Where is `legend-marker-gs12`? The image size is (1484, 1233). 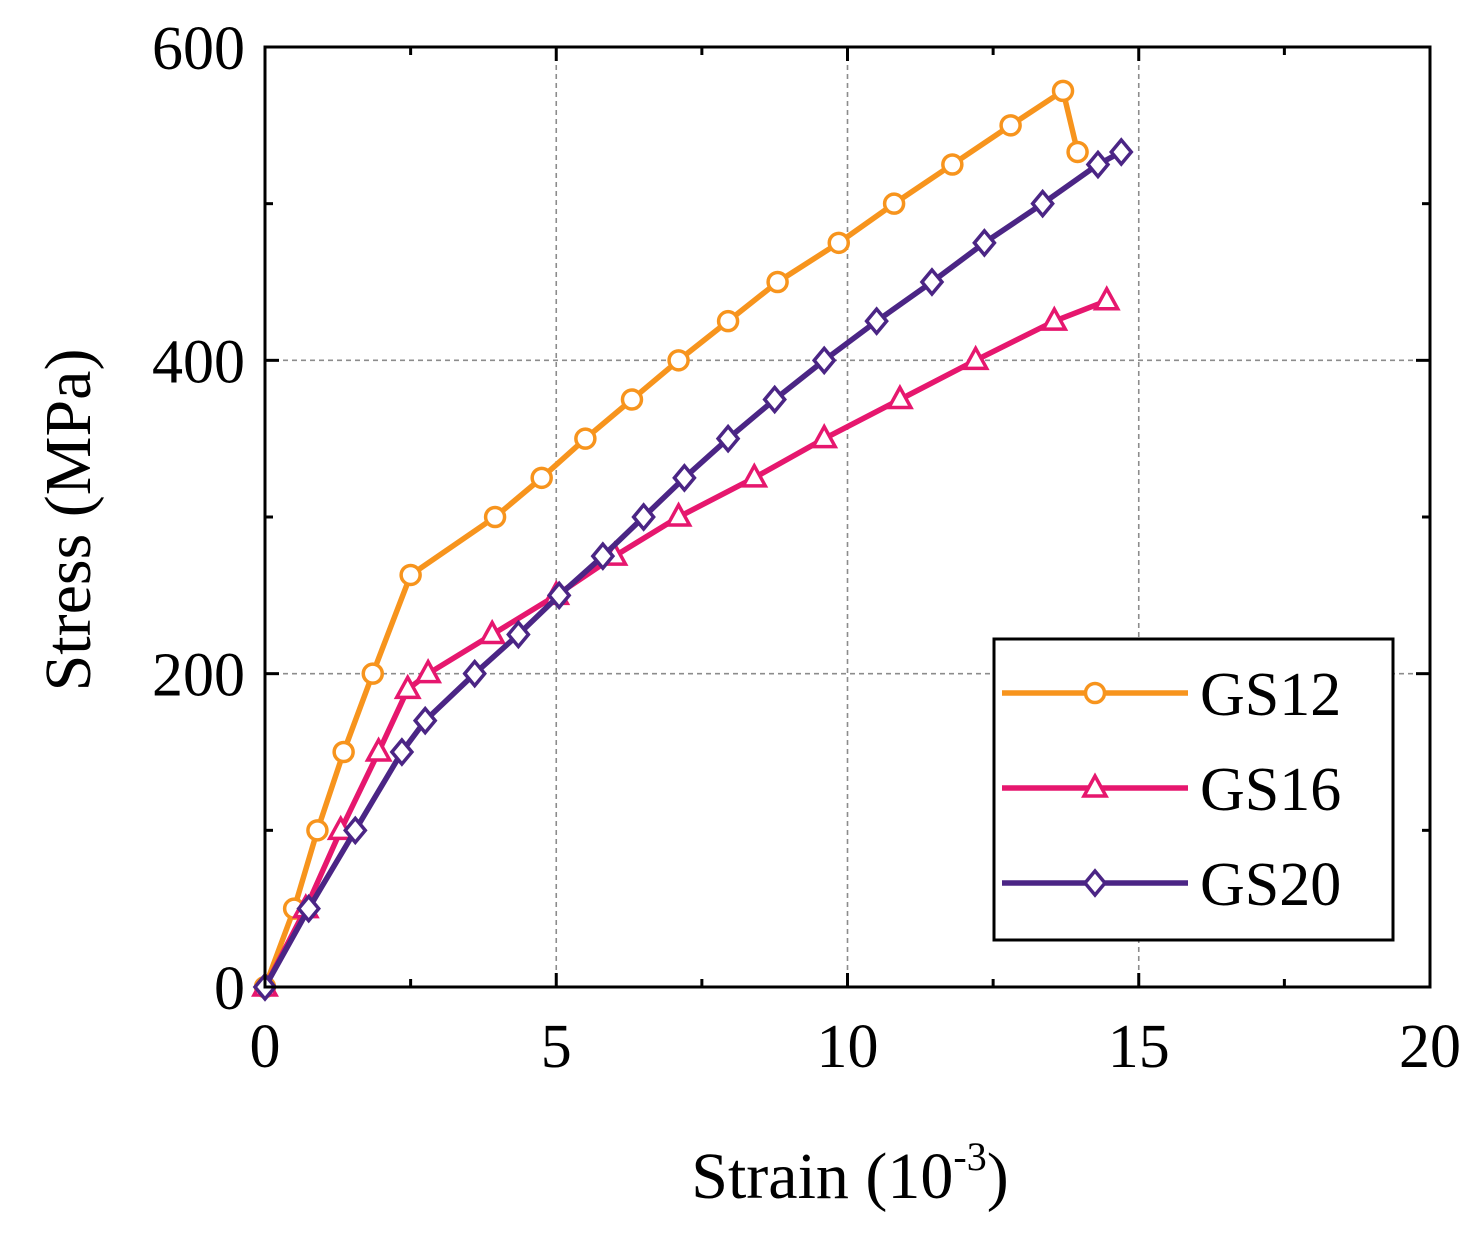 legend-marker-gs12 is located at coordinates (1095, 693).